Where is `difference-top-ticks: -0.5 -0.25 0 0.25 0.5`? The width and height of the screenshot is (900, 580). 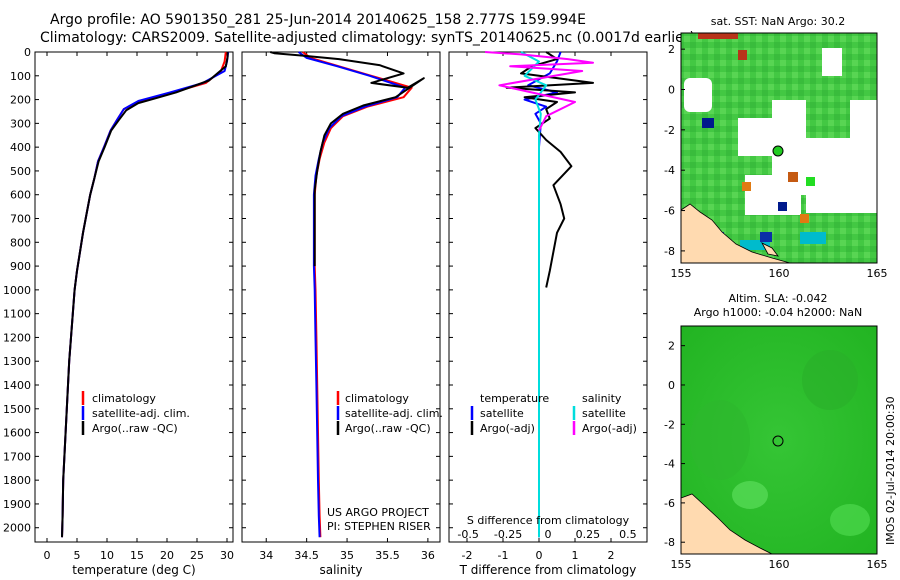 difference-top-ticks: -0.5 -0.25 0 0.25 0.5 is located at coordinates (546, 534).